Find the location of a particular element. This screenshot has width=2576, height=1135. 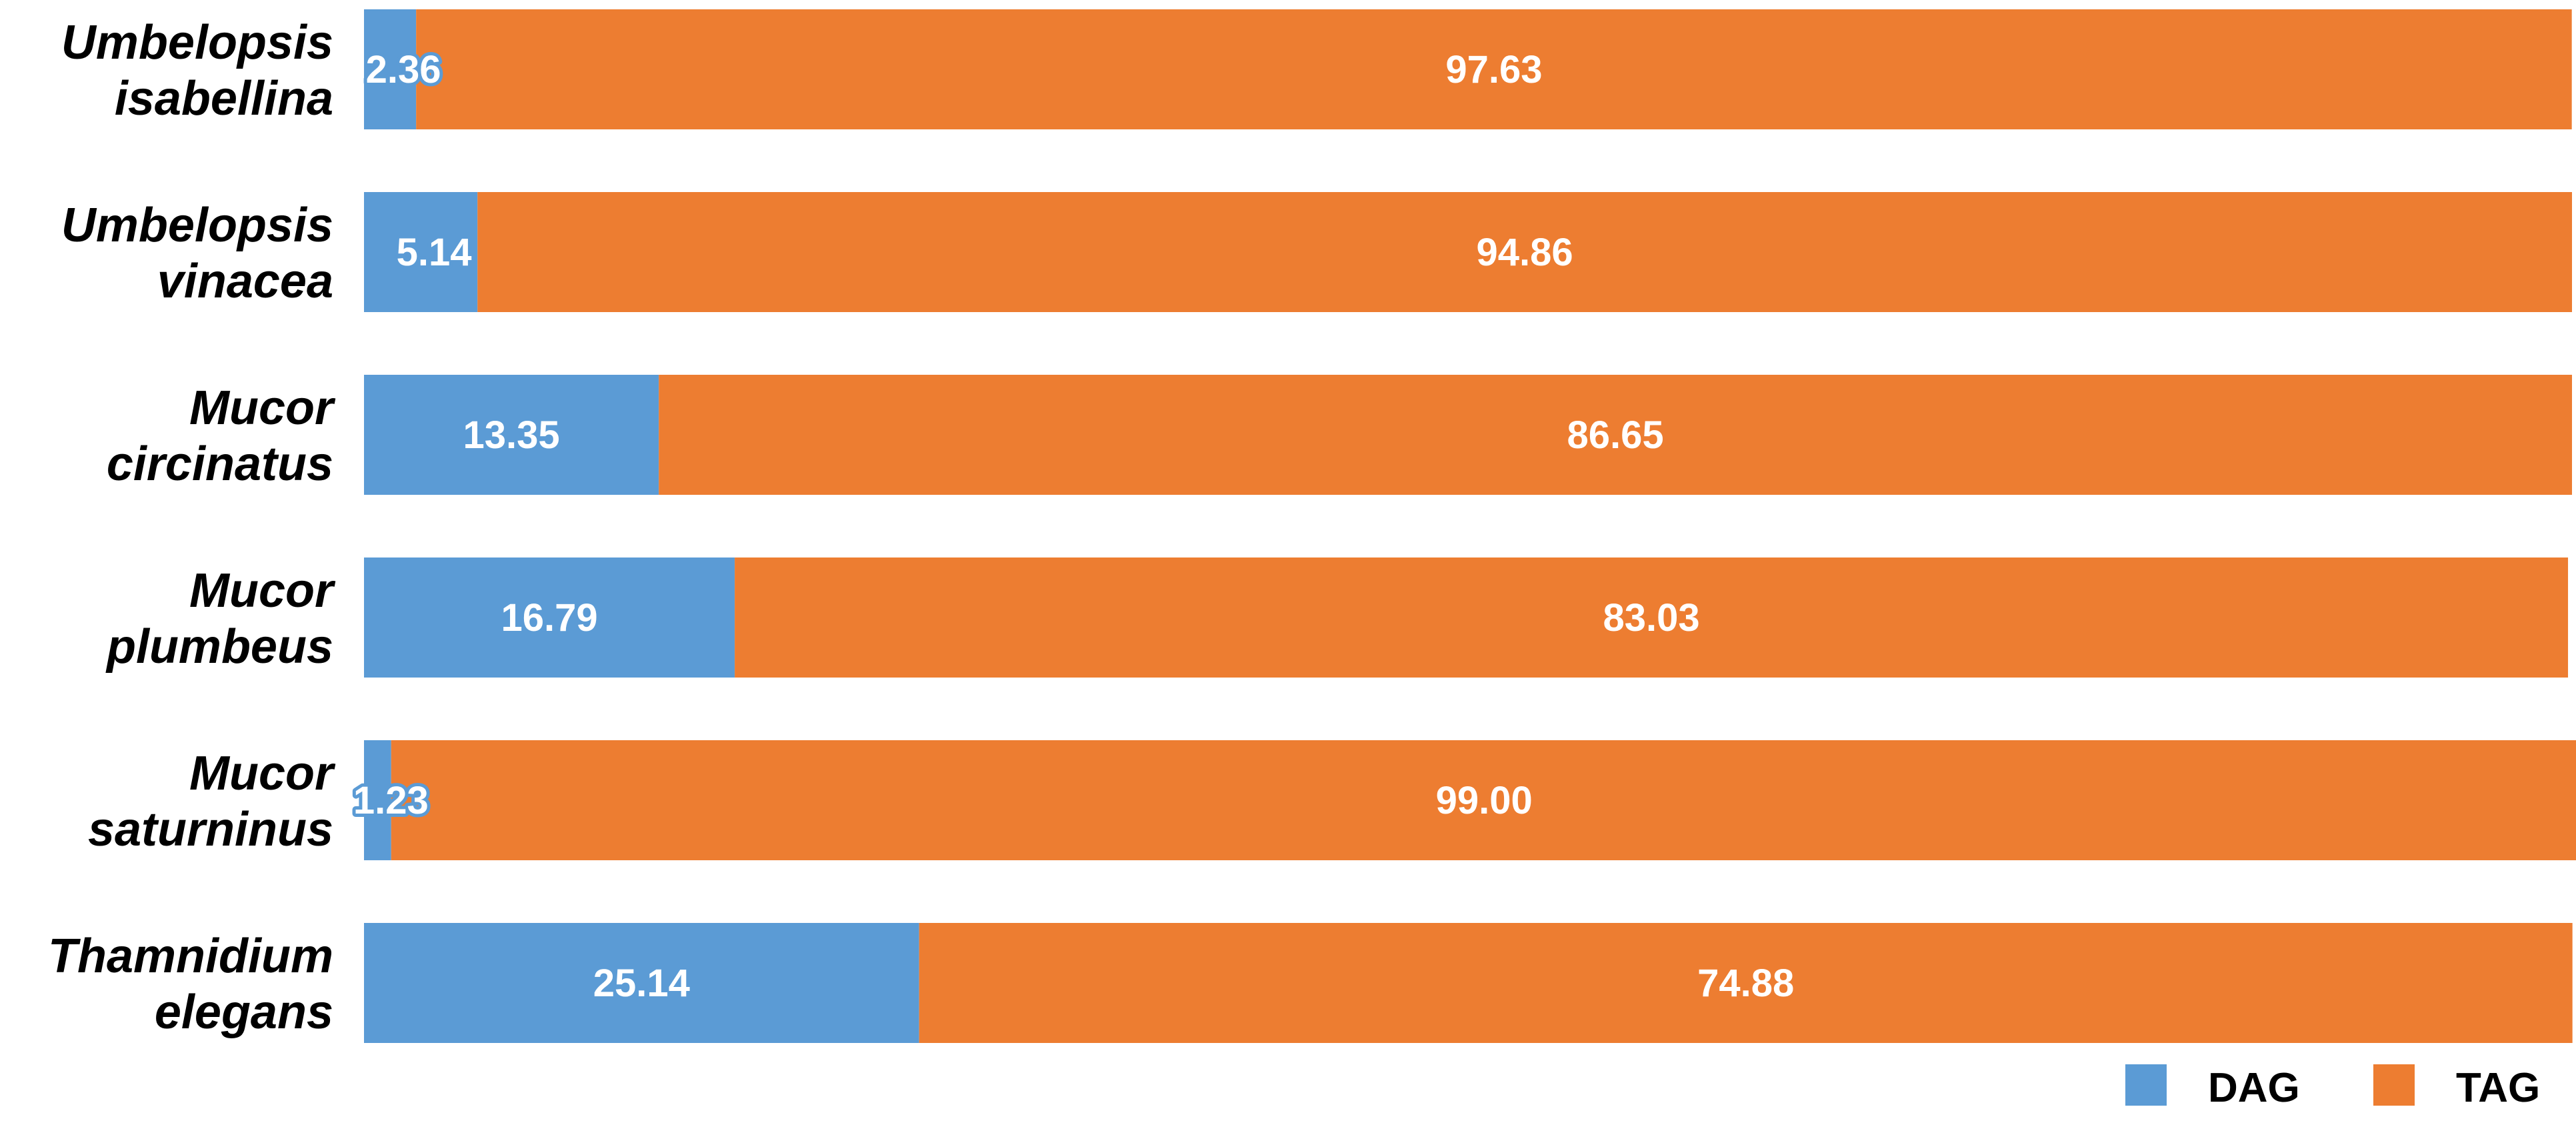

data-label-tag: 83.03 is located at coordinates (1651, 618).